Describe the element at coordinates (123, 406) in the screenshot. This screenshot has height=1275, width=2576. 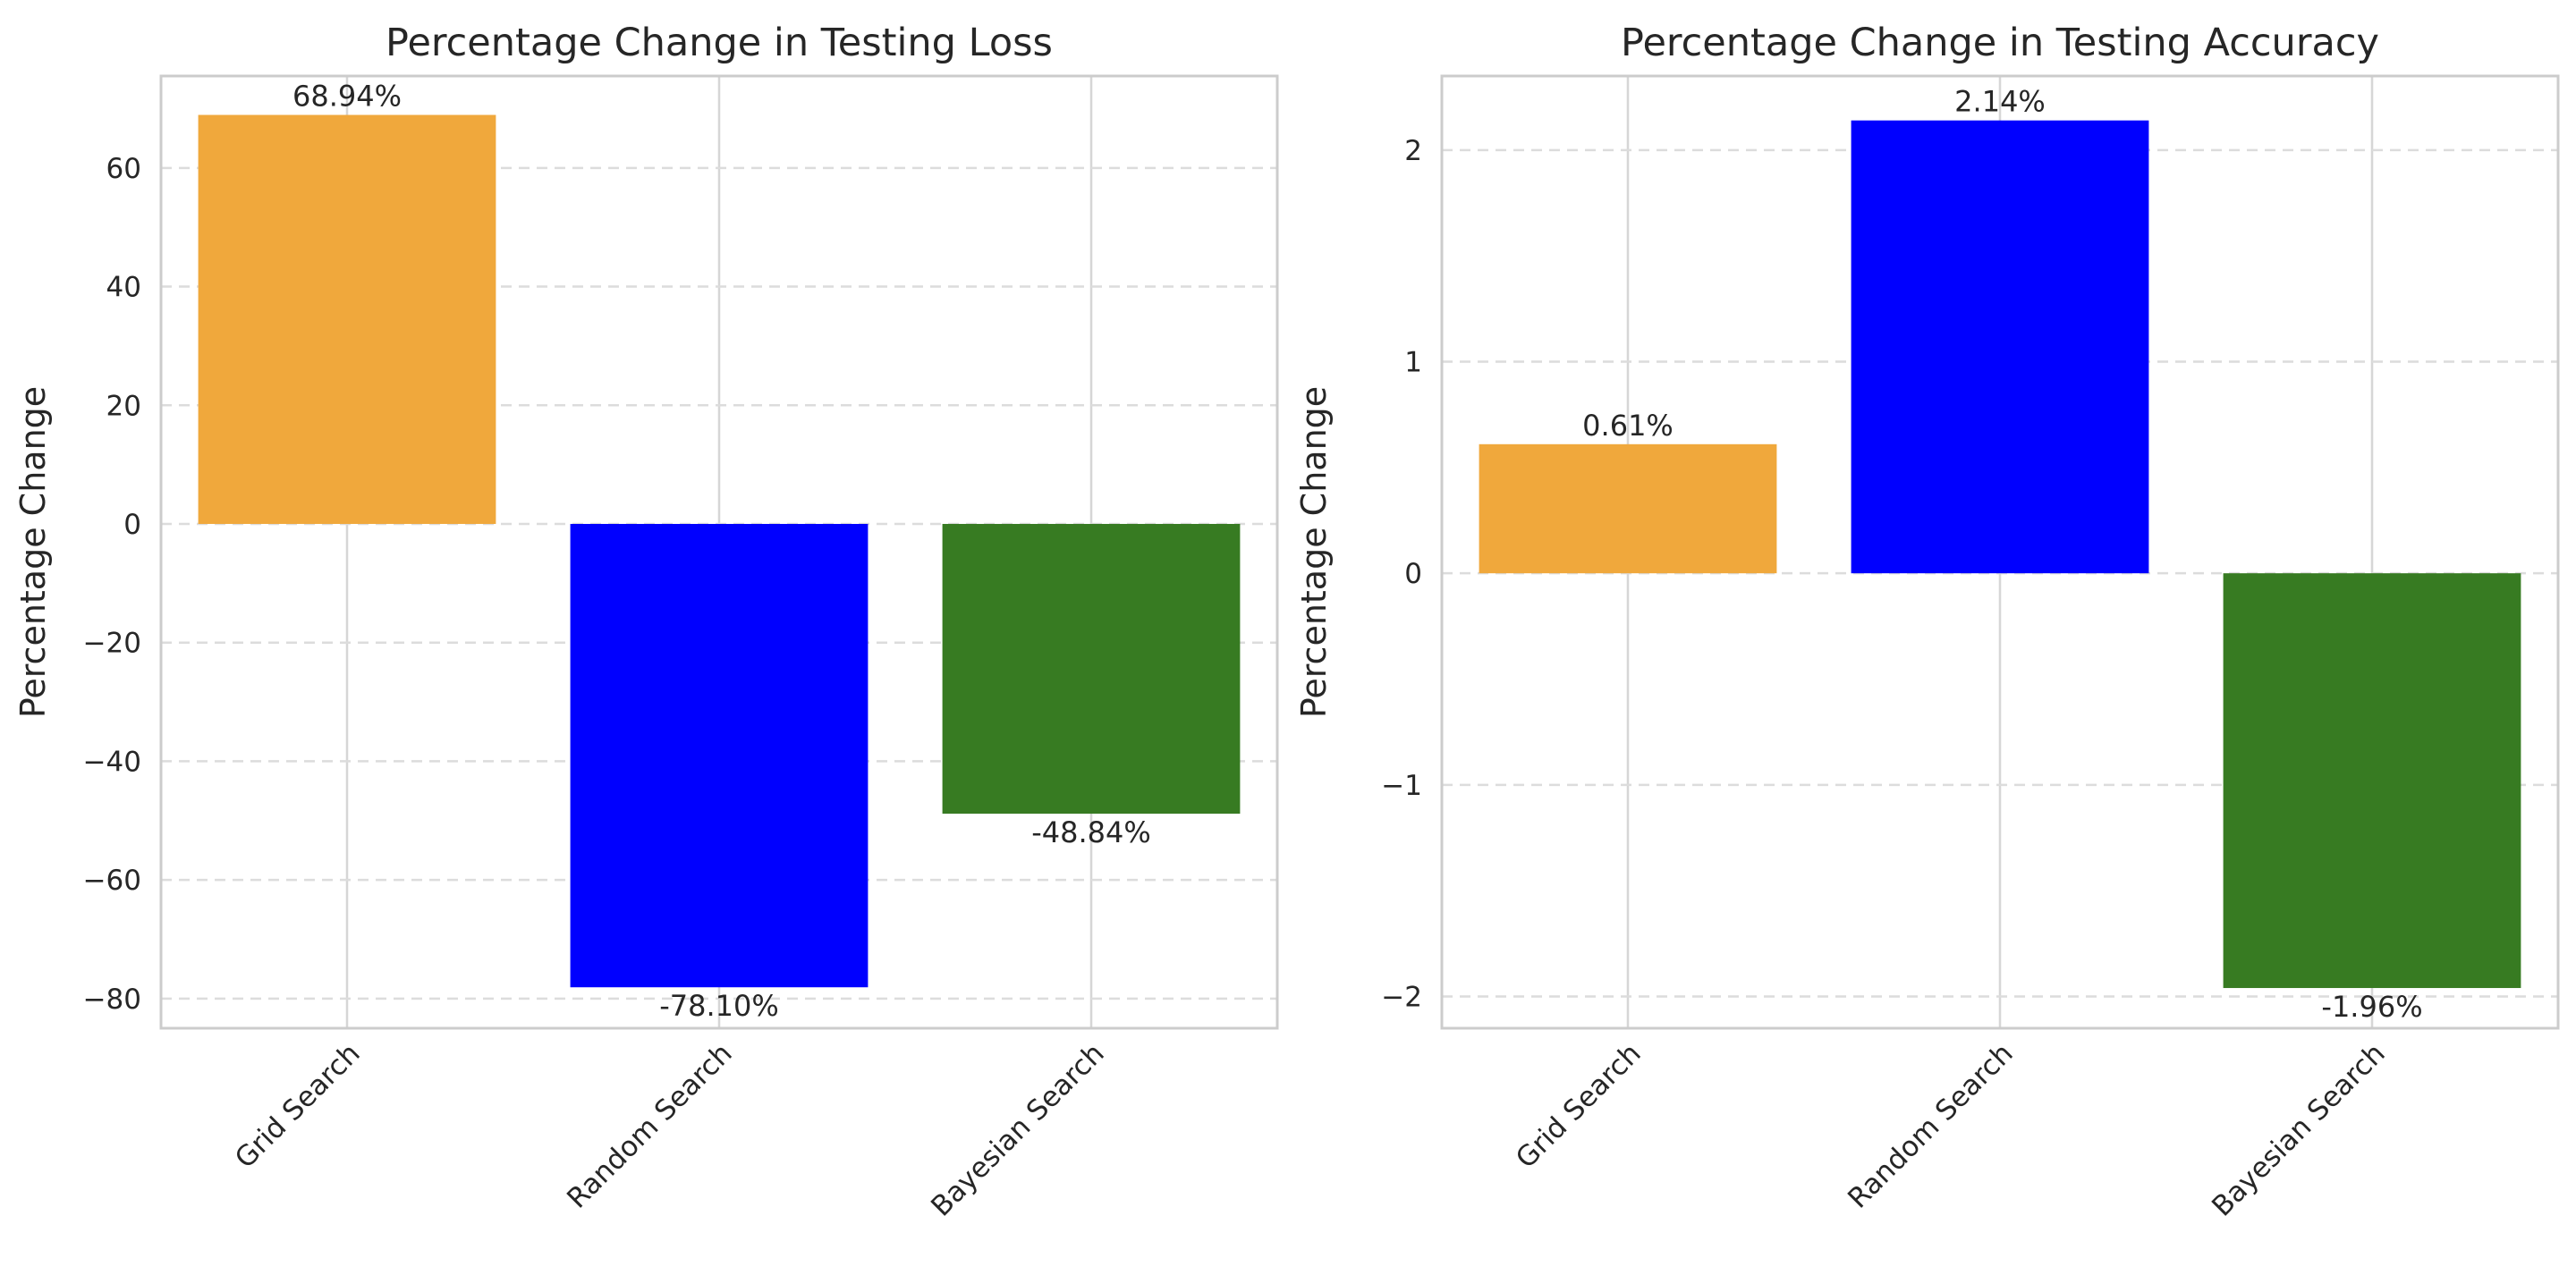
I see `y-tick-label: 20` at that location.